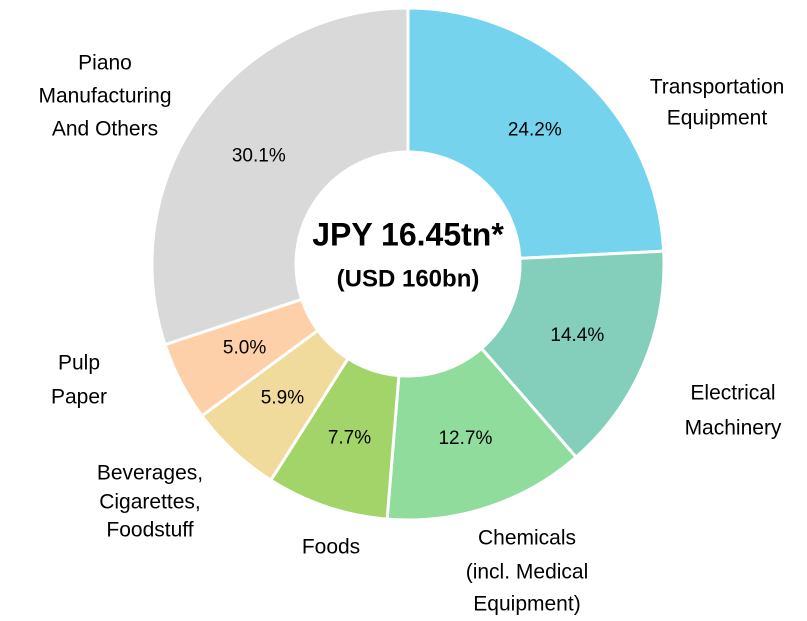  What do you see at coordinates (408, 234) in the screenshot?
I see `center-title: JPY 16.45tn*` at bounding box center [408, 234].